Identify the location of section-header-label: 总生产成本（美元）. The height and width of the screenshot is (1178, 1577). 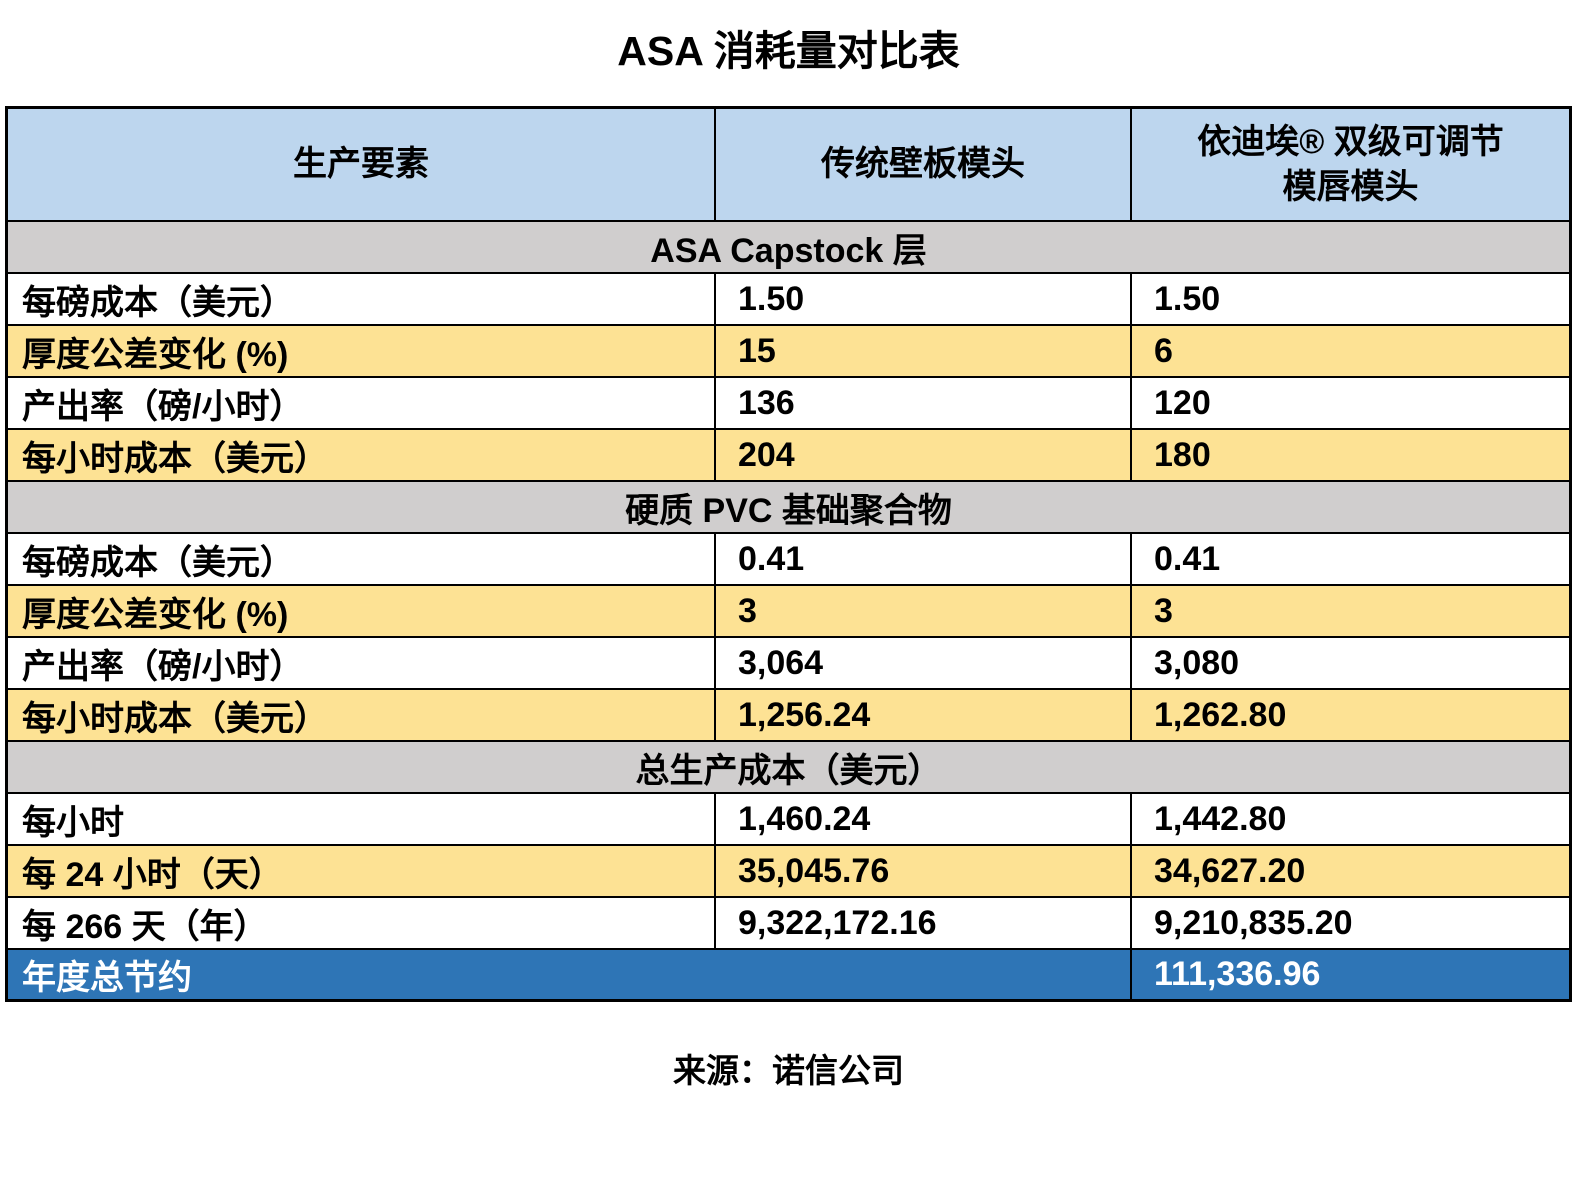
(788, 767).